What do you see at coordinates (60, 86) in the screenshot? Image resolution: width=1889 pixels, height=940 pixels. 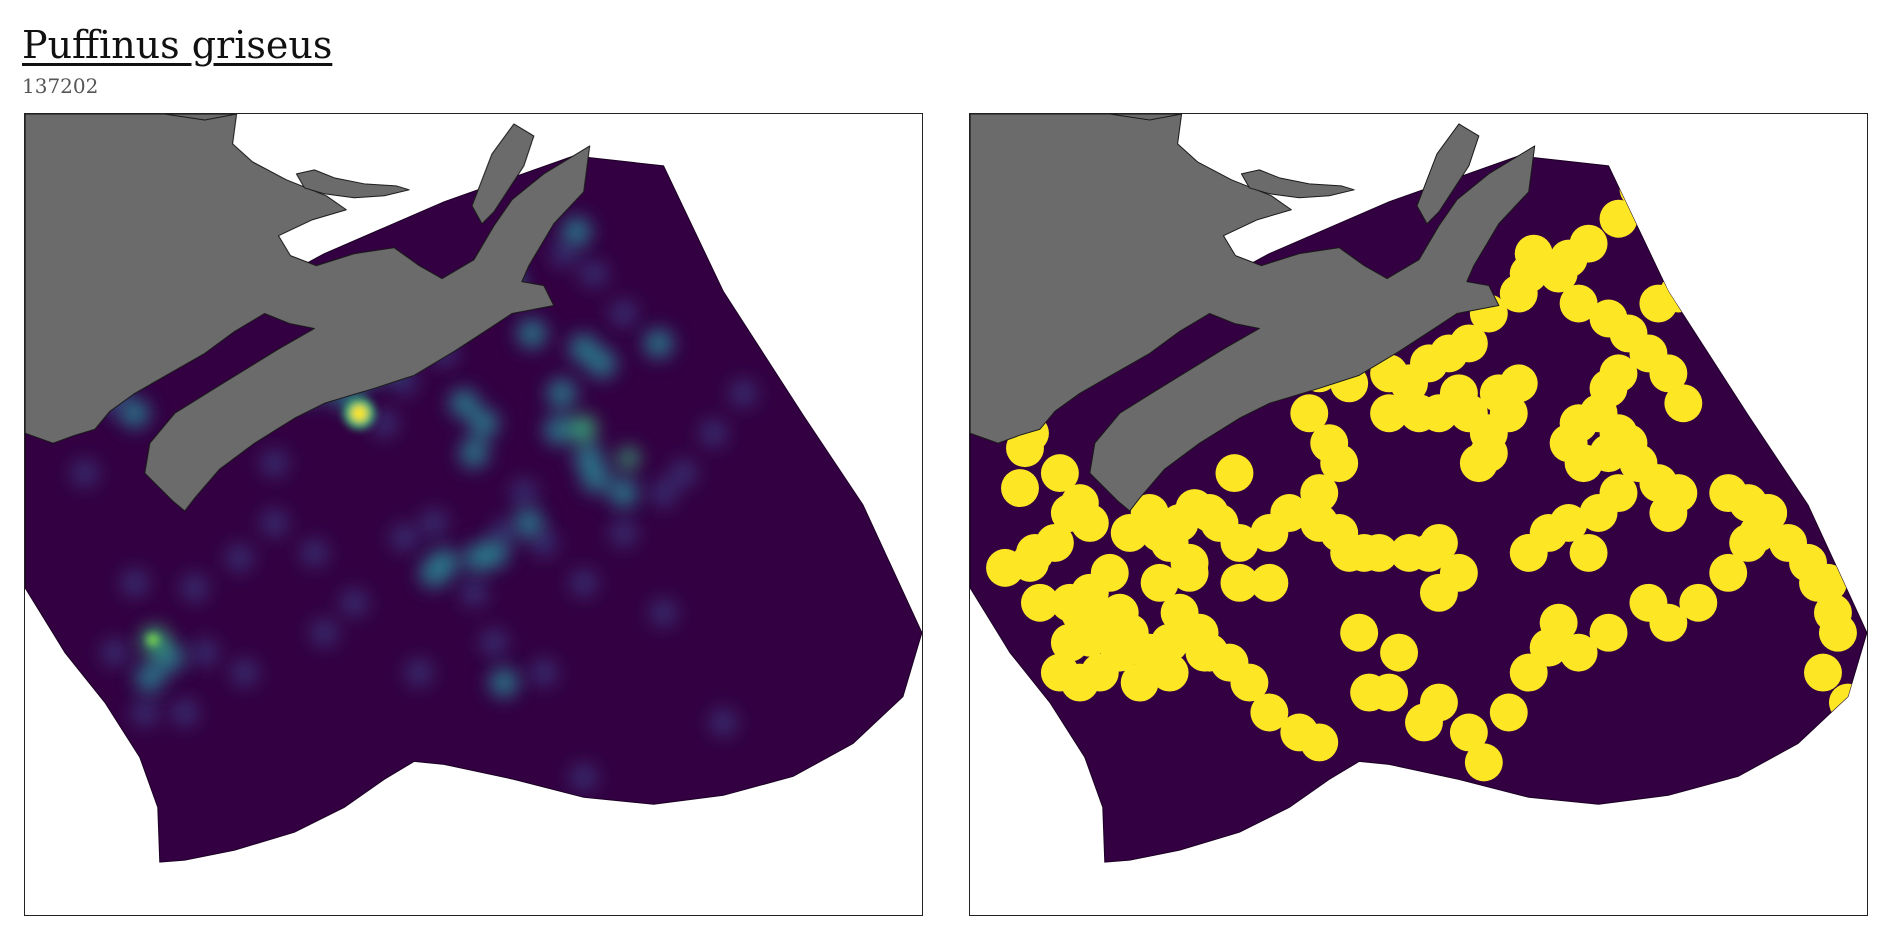 I see `species-id: 137202` at bounding box center [60, 86].